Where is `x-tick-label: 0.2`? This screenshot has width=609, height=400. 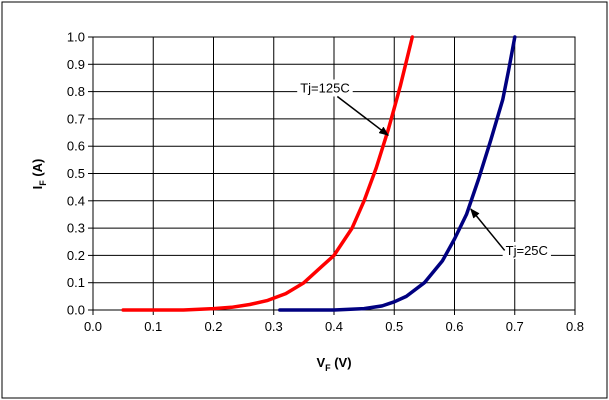
x-tick-label: 0.2 is located at coordinates (213, 326).